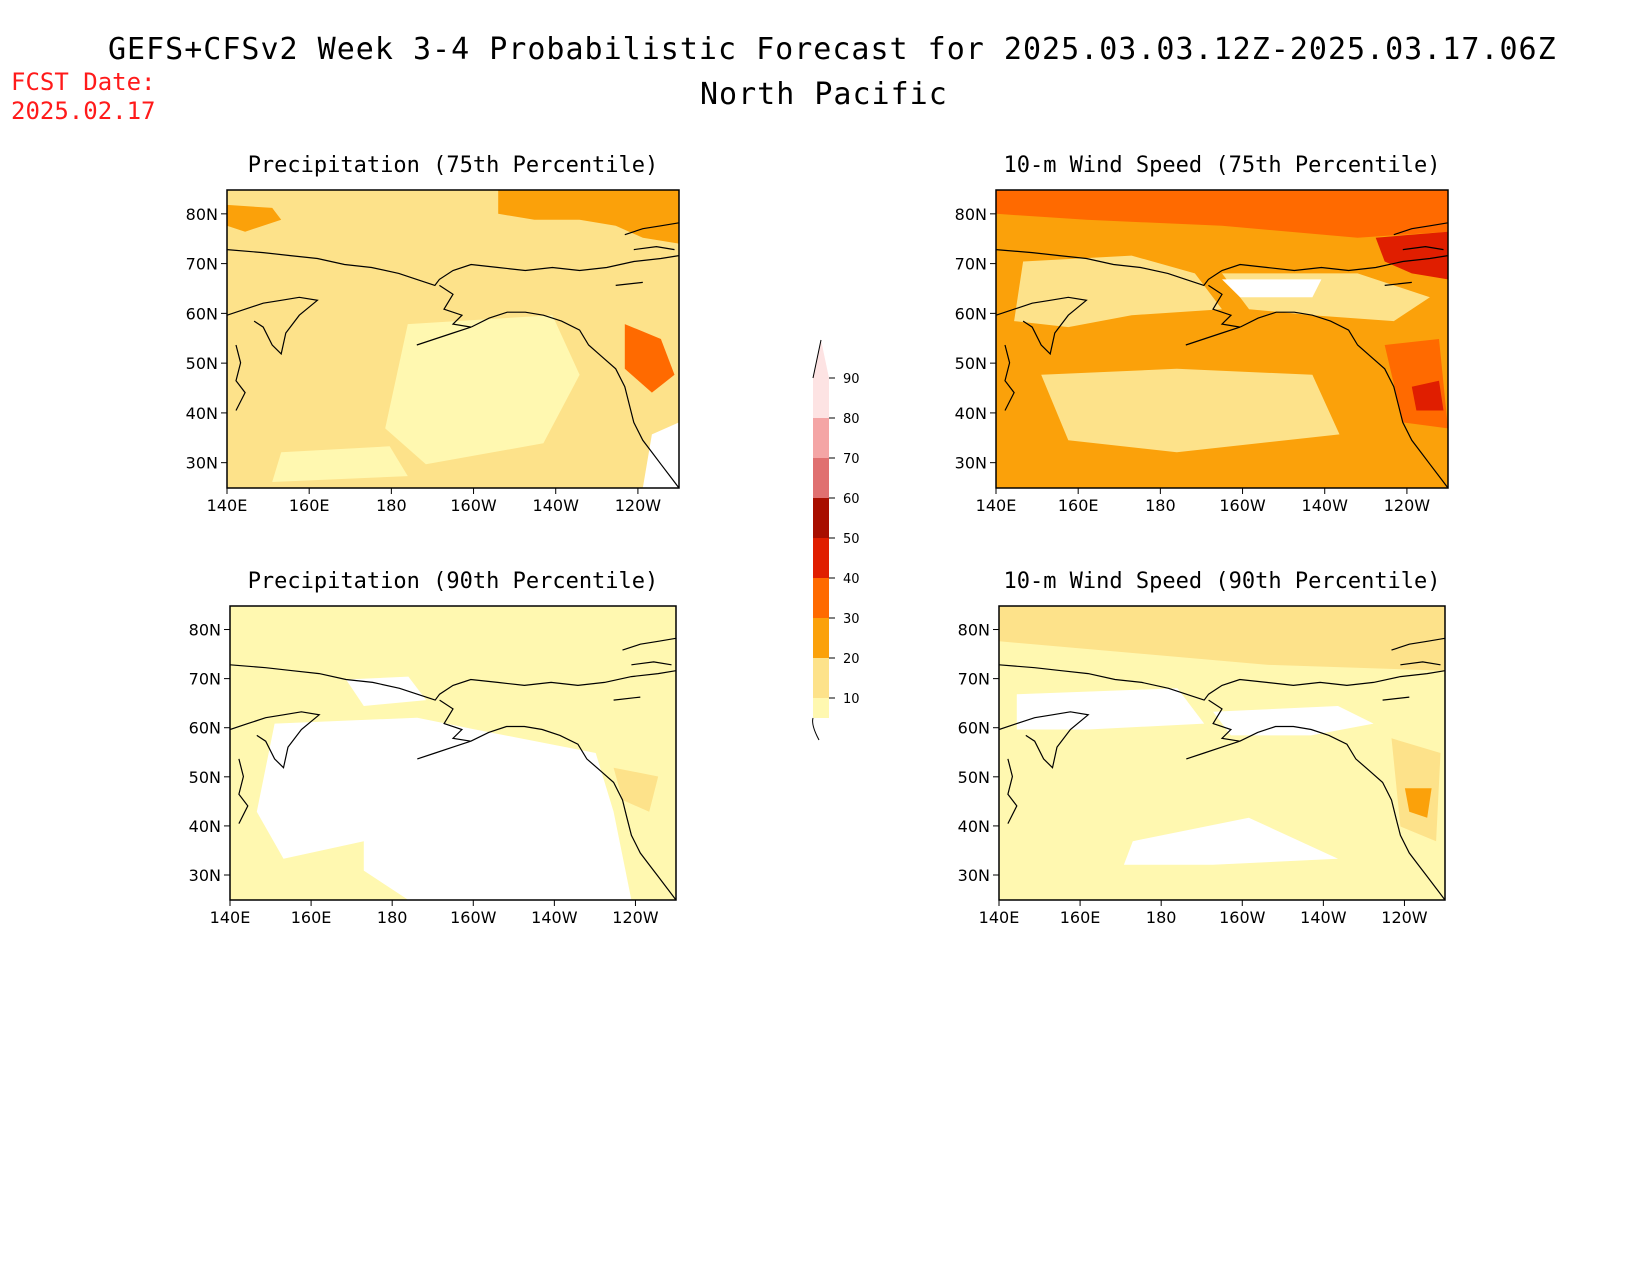 Image resolution: width=1650 pixels, height=1275 pixels. What do you see at coordinates (851, 539) in the screenshot?
I see `colorbar-label: 50` at bounding box center [851, 539].